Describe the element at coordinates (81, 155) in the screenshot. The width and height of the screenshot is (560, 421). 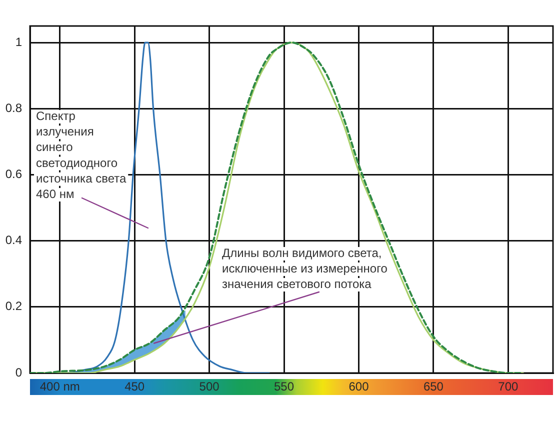
I see `annotation: Спектр излучения синего светодиодного источника света 460 нм` at that location.